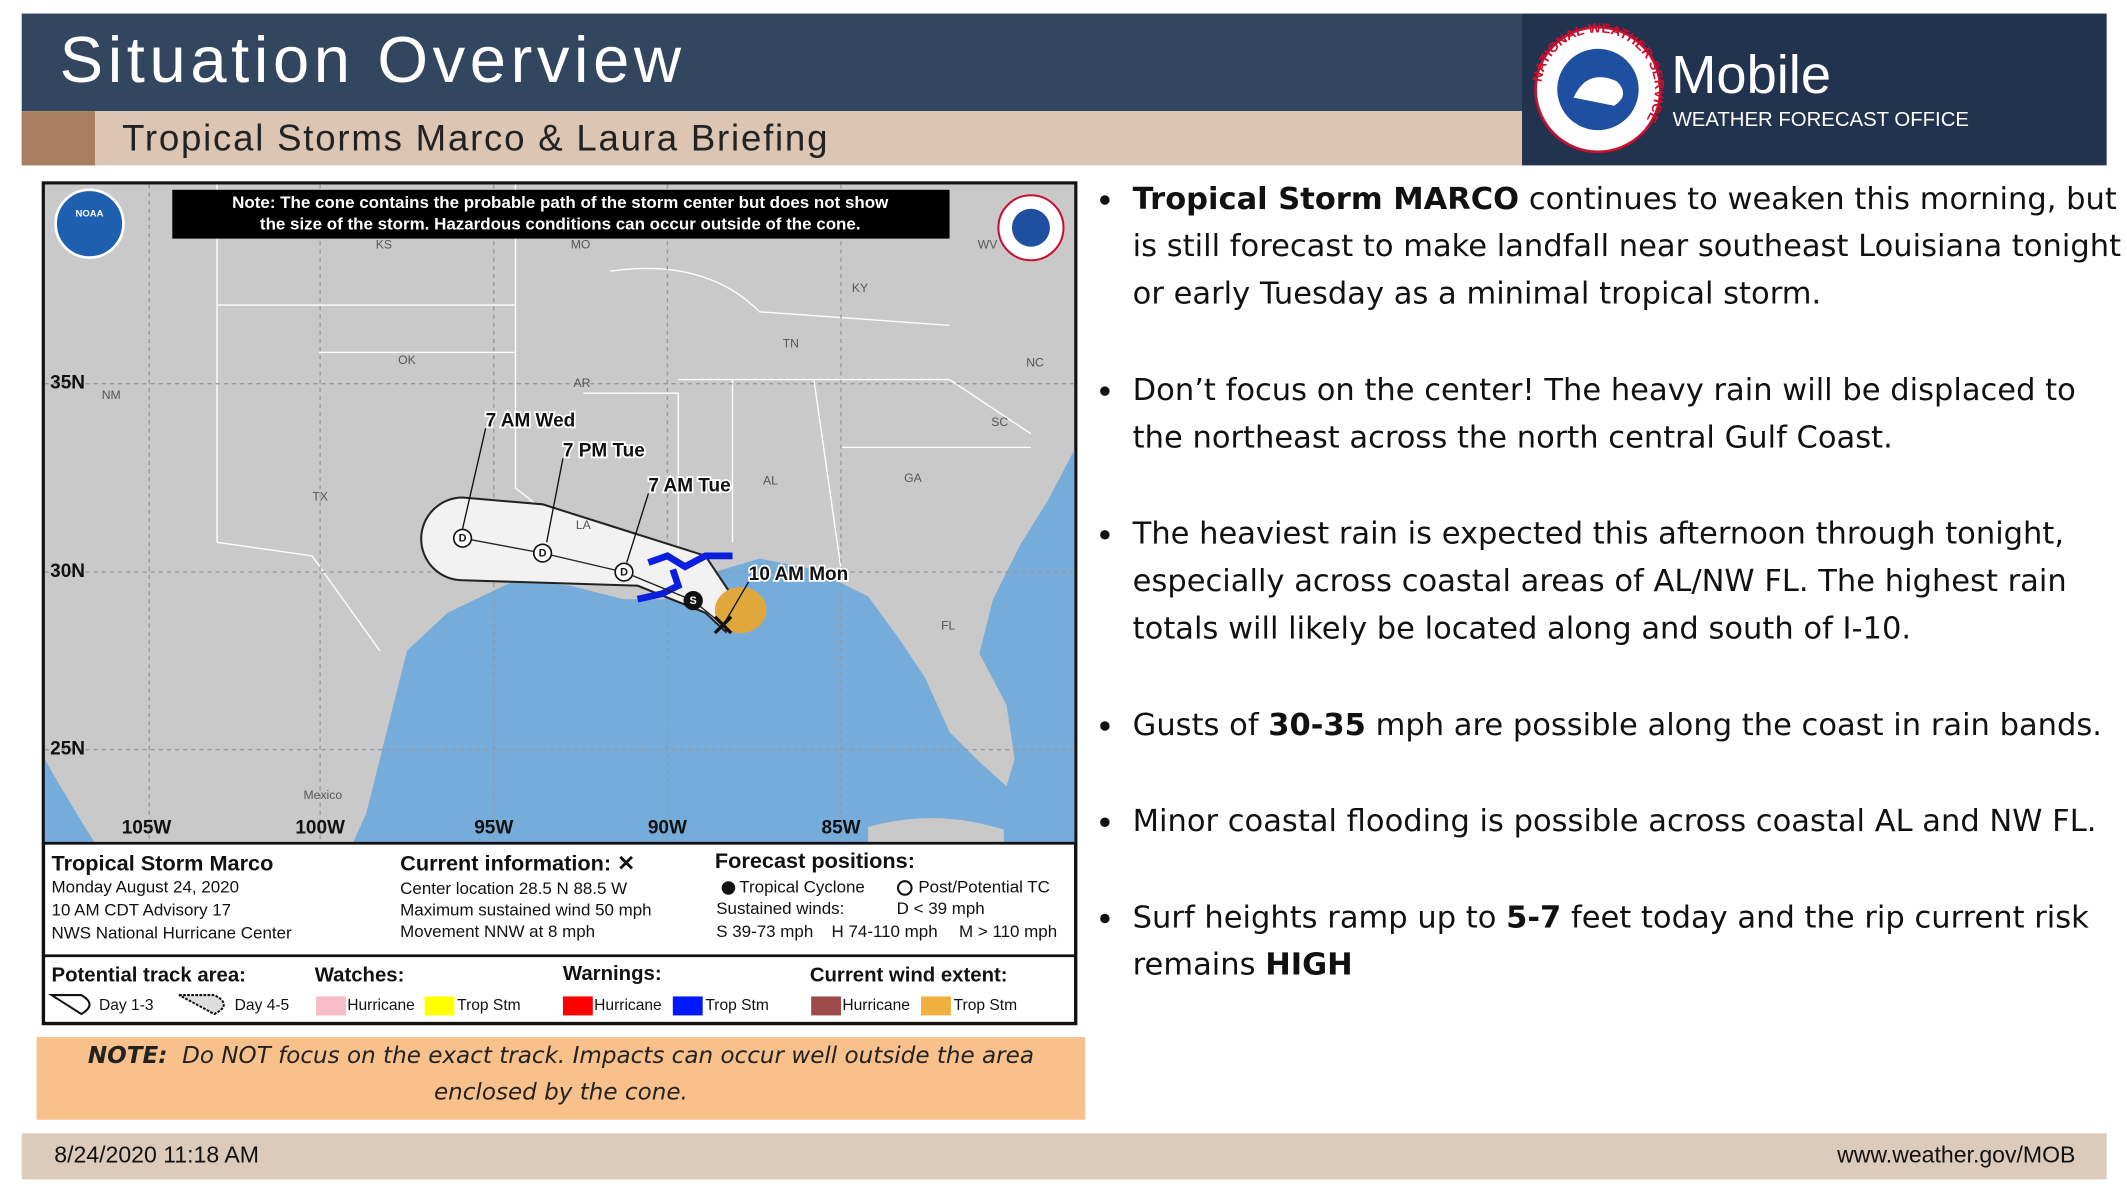 The height and width of the screenshot is (1193, 2127). Describe the element at coordinates (941, 908) in the screenshot. I see `legend-text: D < 39 mph` at that location.